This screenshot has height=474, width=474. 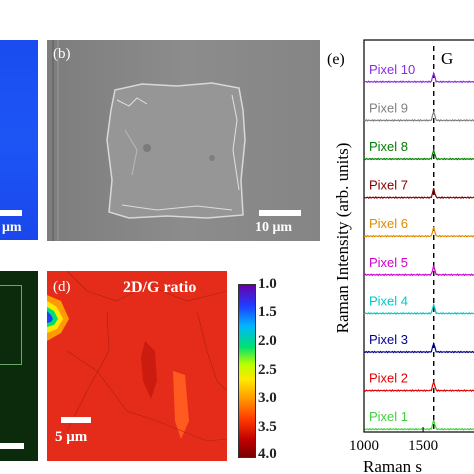 What do you see at coordinates (160, 287) in the screenshot?
I see `panel-d-title: 2D/G ratio` at bounding box center [160, 287].